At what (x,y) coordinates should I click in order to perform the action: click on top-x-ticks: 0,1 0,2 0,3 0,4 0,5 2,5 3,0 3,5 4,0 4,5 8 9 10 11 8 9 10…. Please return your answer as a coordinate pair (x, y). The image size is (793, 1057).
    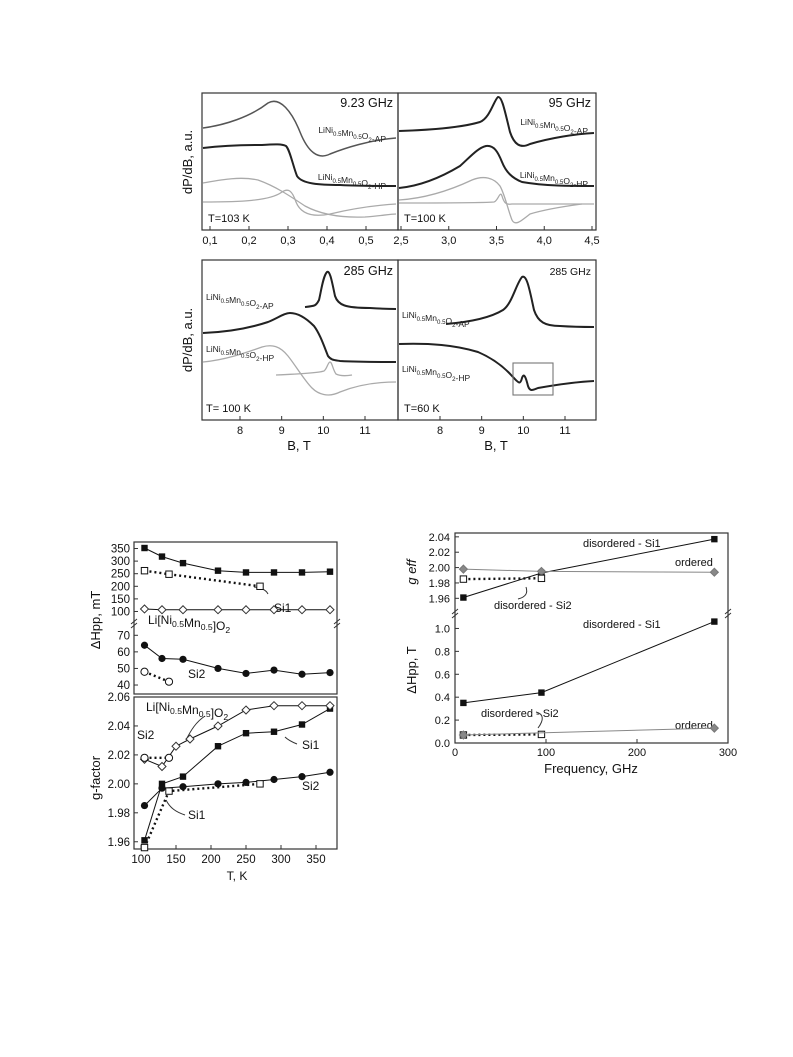
    Looking at the image, I should click on (401, 331).